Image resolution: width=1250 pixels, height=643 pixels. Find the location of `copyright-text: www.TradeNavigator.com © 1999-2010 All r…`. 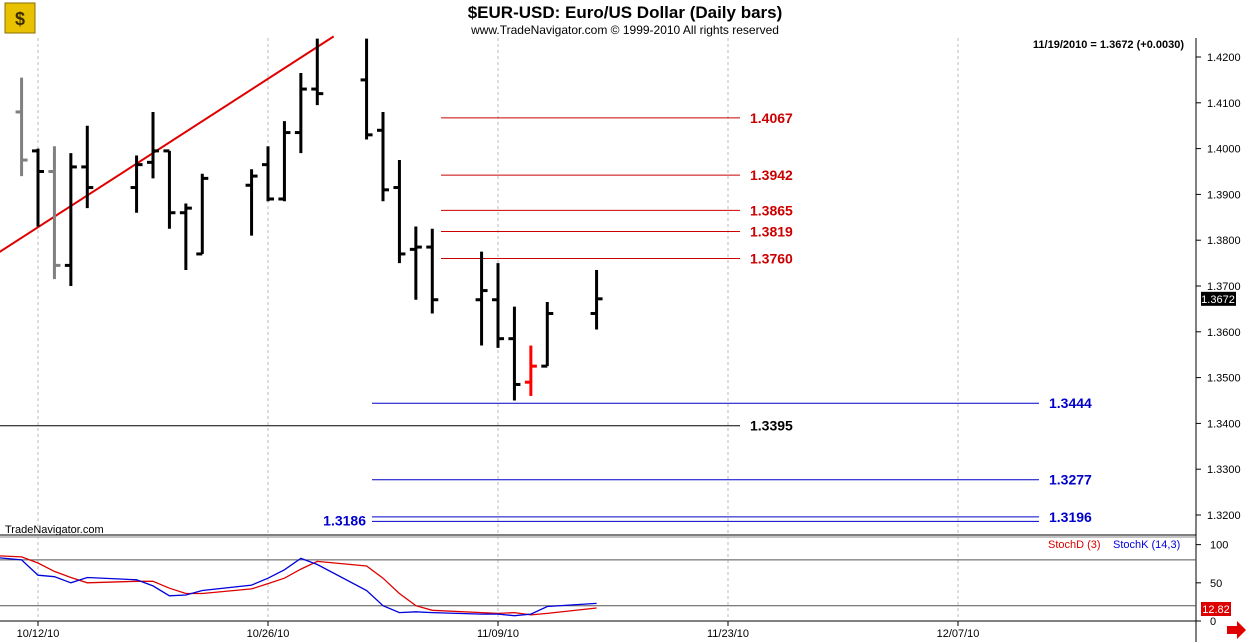

copyright-text: www.TradeNavigator.com © 1999-2010 All r… is located at coordinates (624, 30).